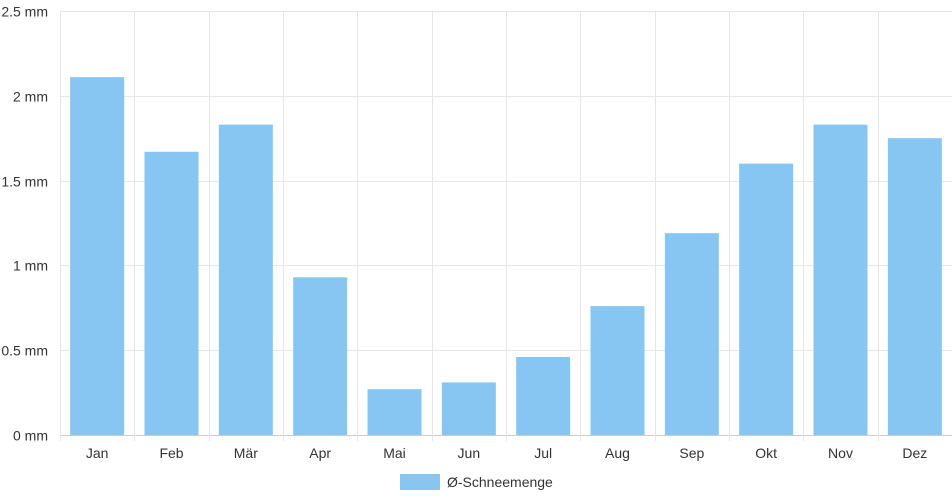 Image resolution: width=952 pixels, height=500 pixels. I want to click on y-tick-label: 0.5 mm, so click(24, 351).